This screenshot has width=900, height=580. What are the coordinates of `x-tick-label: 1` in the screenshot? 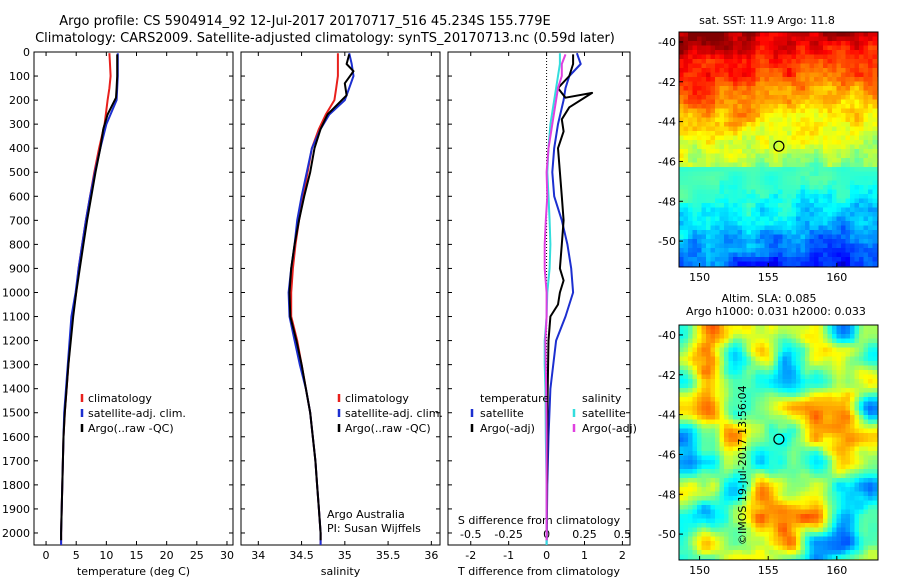 It's located at (584, 555).